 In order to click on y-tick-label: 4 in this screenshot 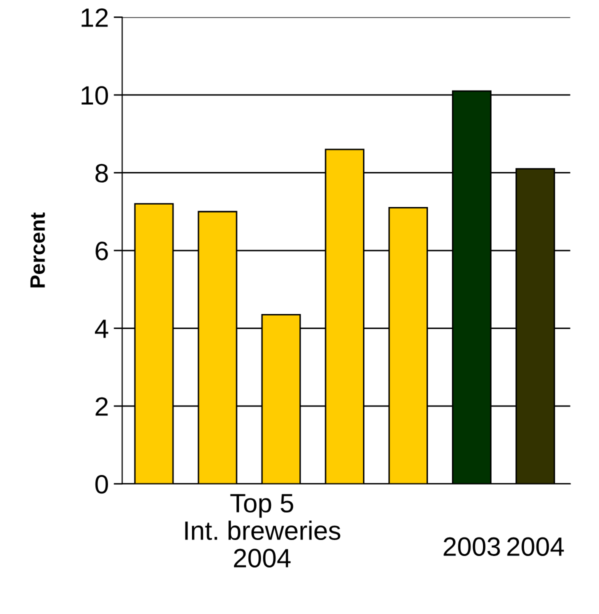, I will do `click(101, 329)`.